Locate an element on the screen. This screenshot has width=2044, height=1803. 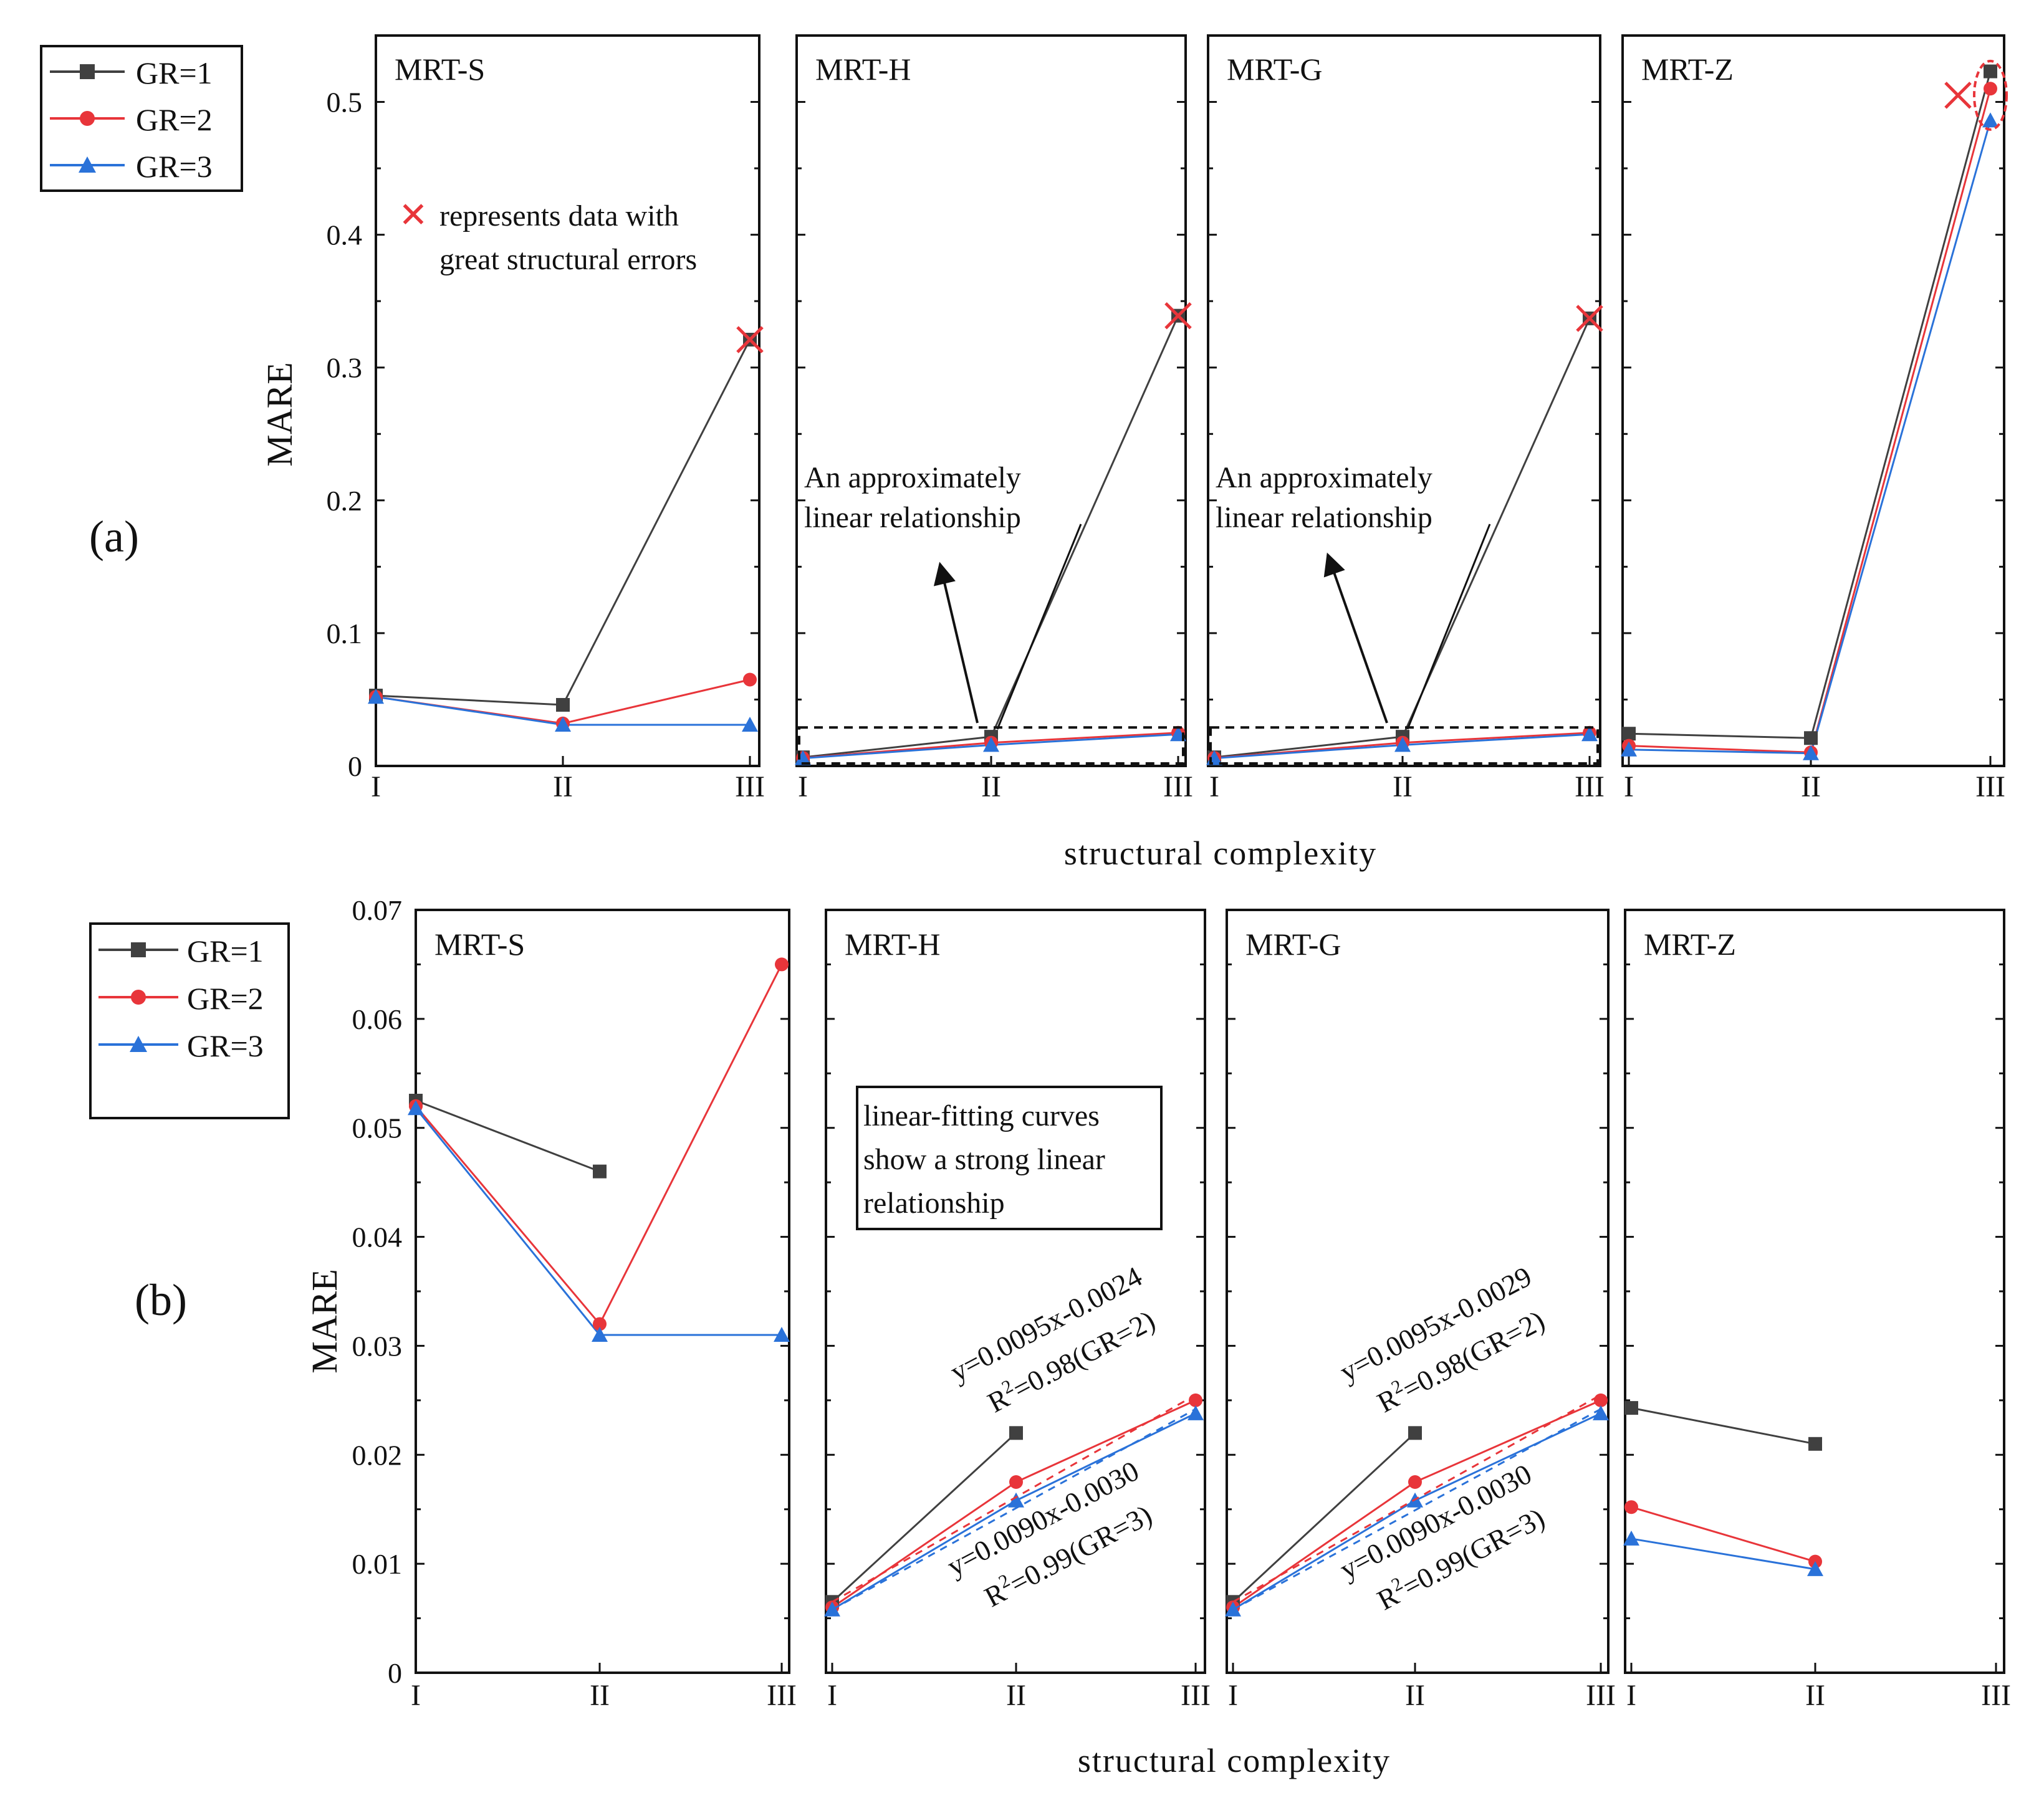
legend-b-entry-gr1: GR=1 is located at coordinates (181, 951).